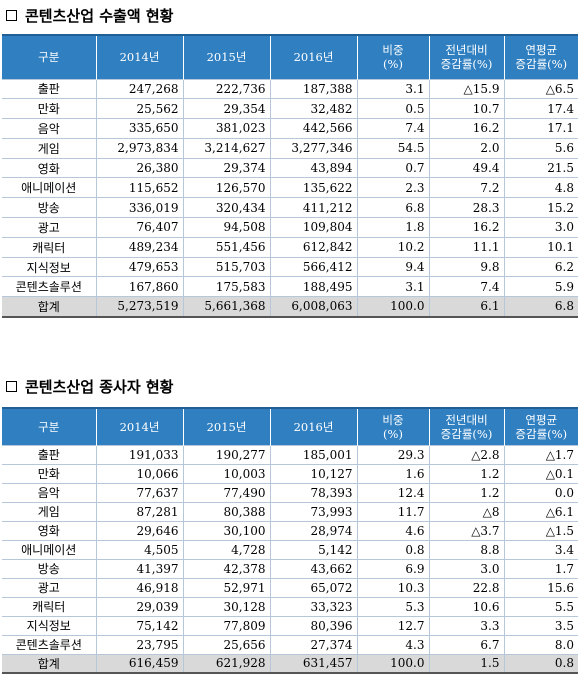 This screenshot has width=580, height=690. What do you see at coordinates (139, 644) in the screenshot?
I see `table-cell: 23,795` at bounding box center [139, 644].